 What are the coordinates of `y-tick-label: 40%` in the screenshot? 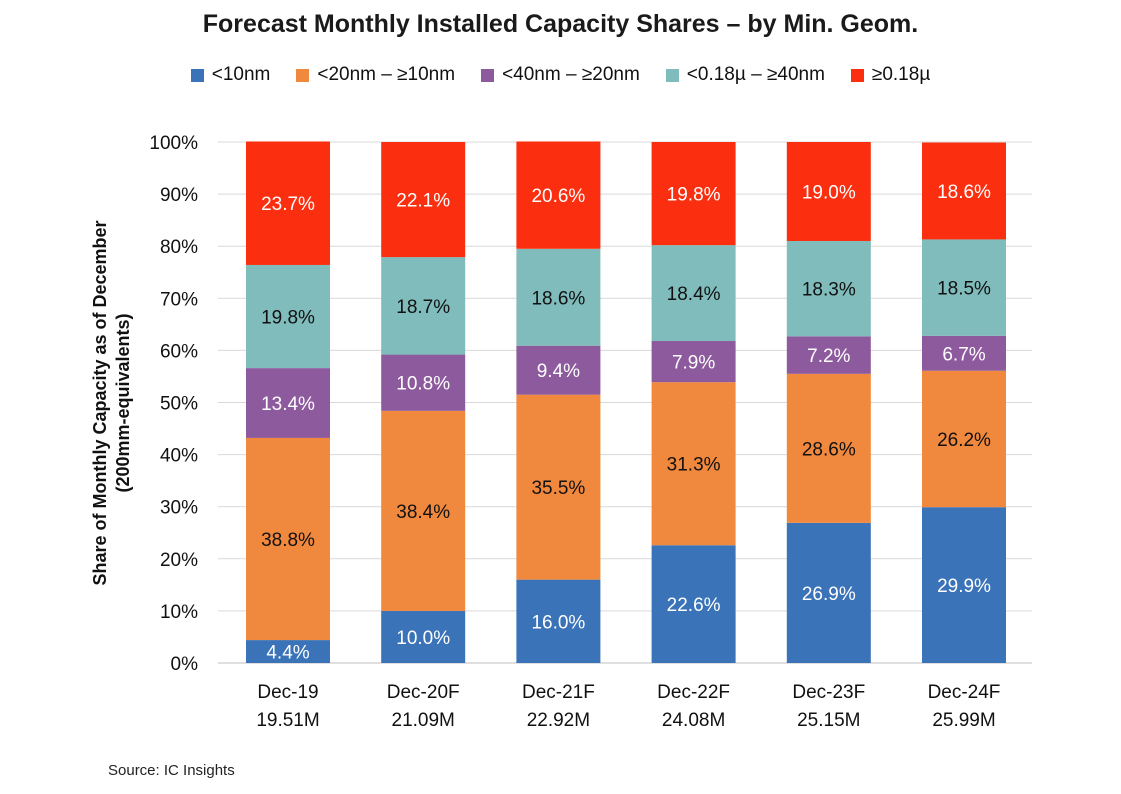 It's located at (179, 456).